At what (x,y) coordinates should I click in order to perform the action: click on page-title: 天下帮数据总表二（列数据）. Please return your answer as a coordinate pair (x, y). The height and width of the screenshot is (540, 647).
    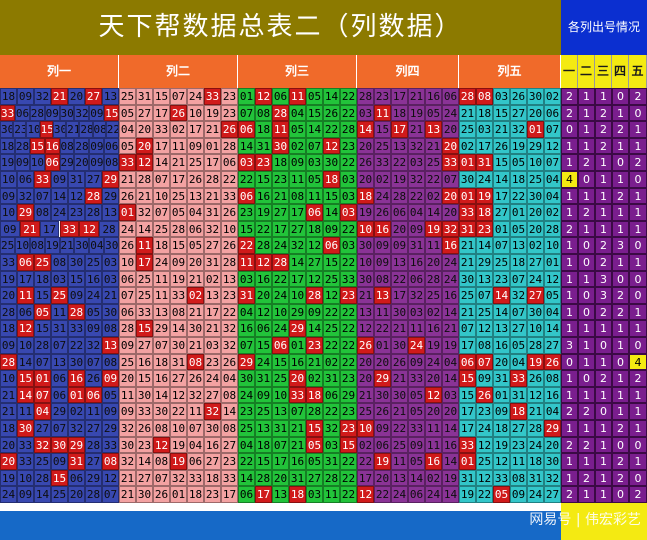
    Looking at the image, I should click on (280, 27).